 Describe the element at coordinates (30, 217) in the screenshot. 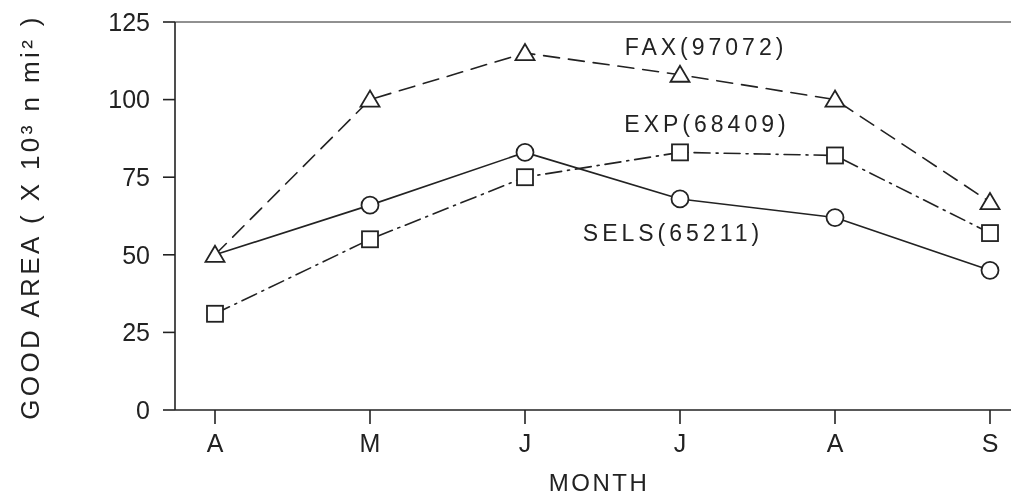

I see `y-axis-title: GOOD AREA ( X 10³ n mi² )` at that location.